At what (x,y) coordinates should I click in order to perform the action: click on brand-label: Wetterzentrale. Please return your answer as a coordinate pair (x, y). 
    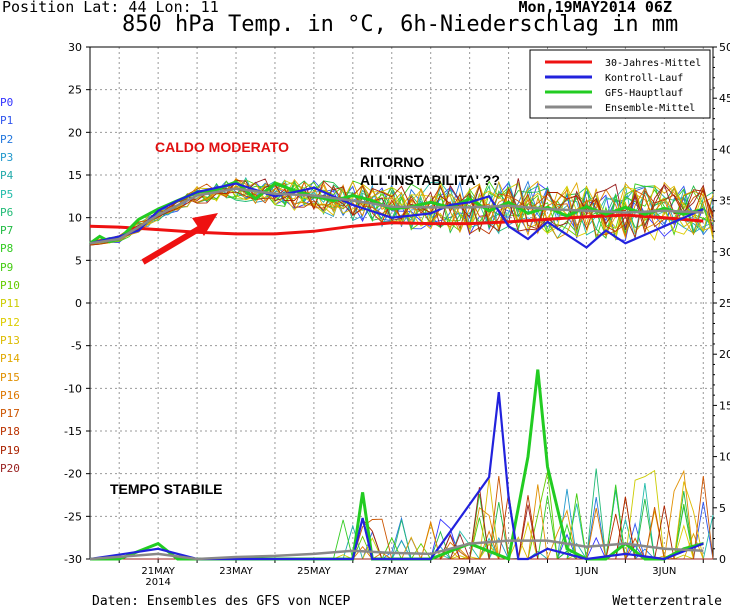
    Looking at the image, I should click on (667, 601).